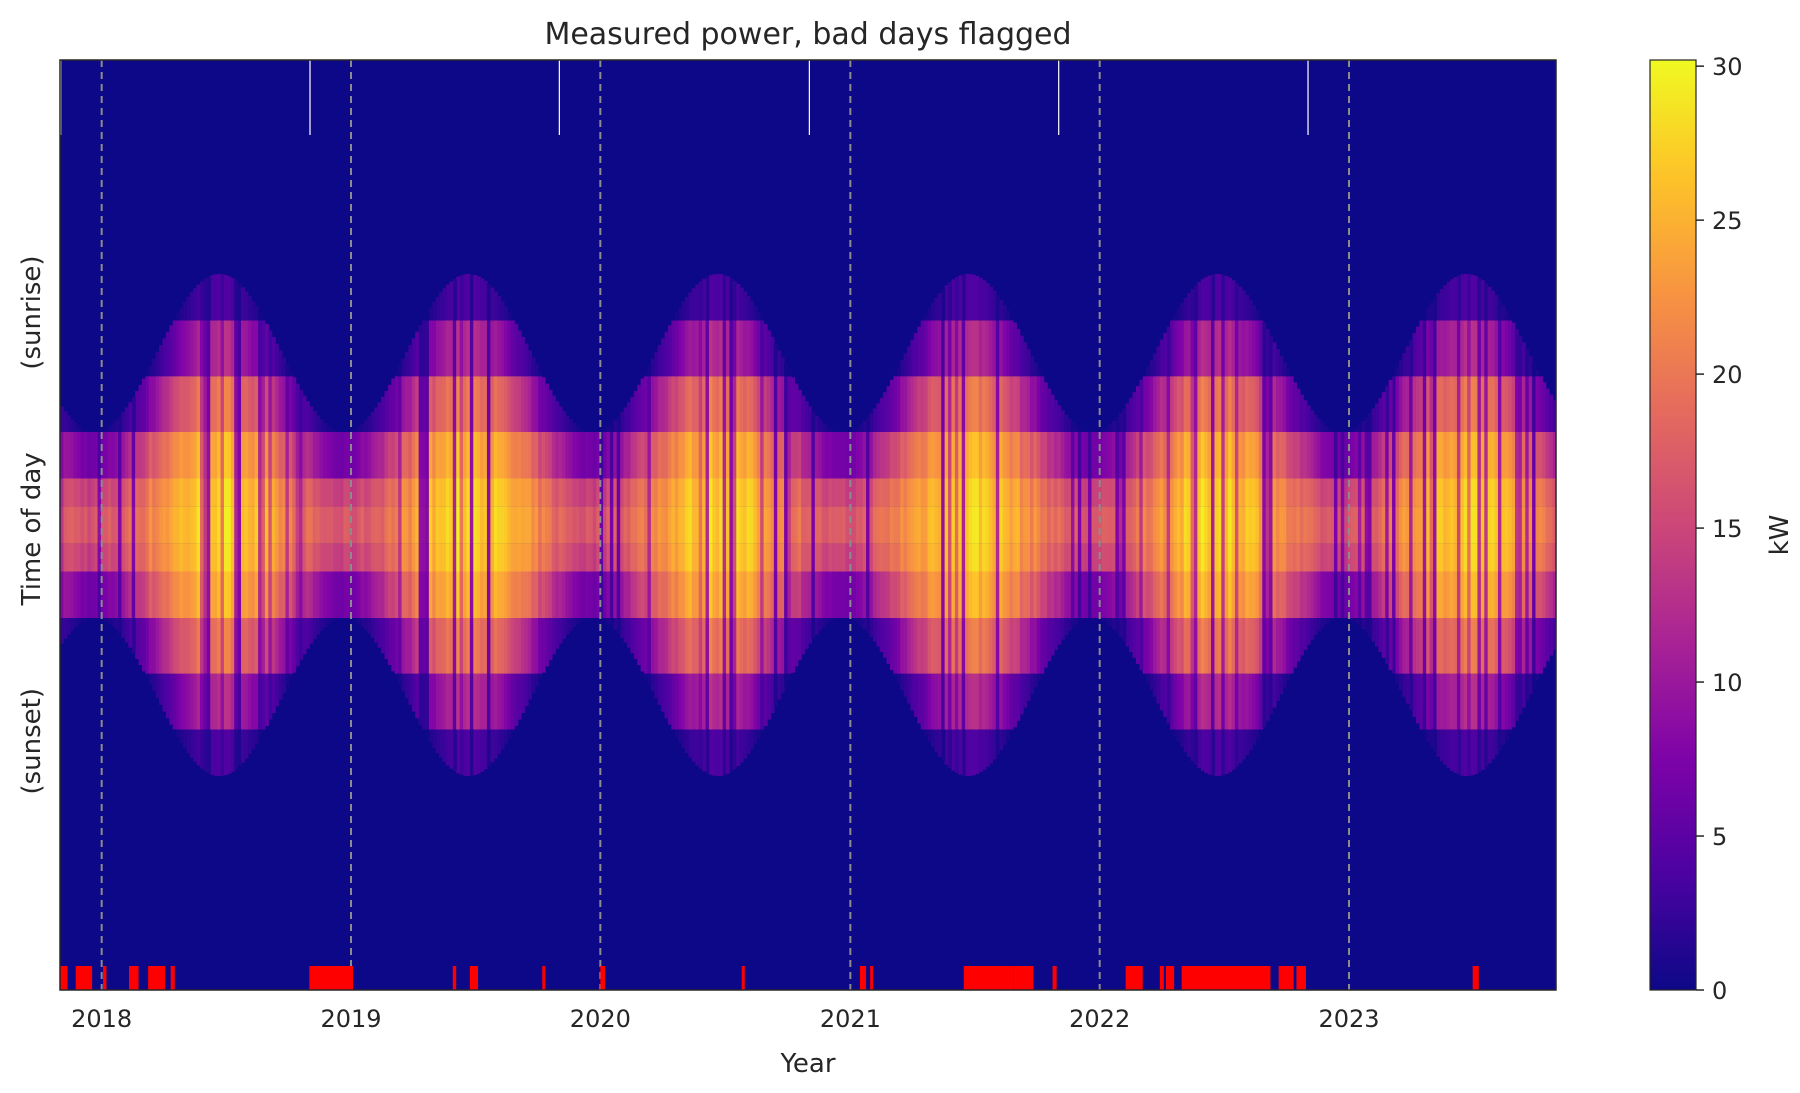 The width and height of the screenshot is (1800, 1093). Describe the element at coordinates (850, 1019) in the screenshot. I see `x-tick-label: 2021` at that location.